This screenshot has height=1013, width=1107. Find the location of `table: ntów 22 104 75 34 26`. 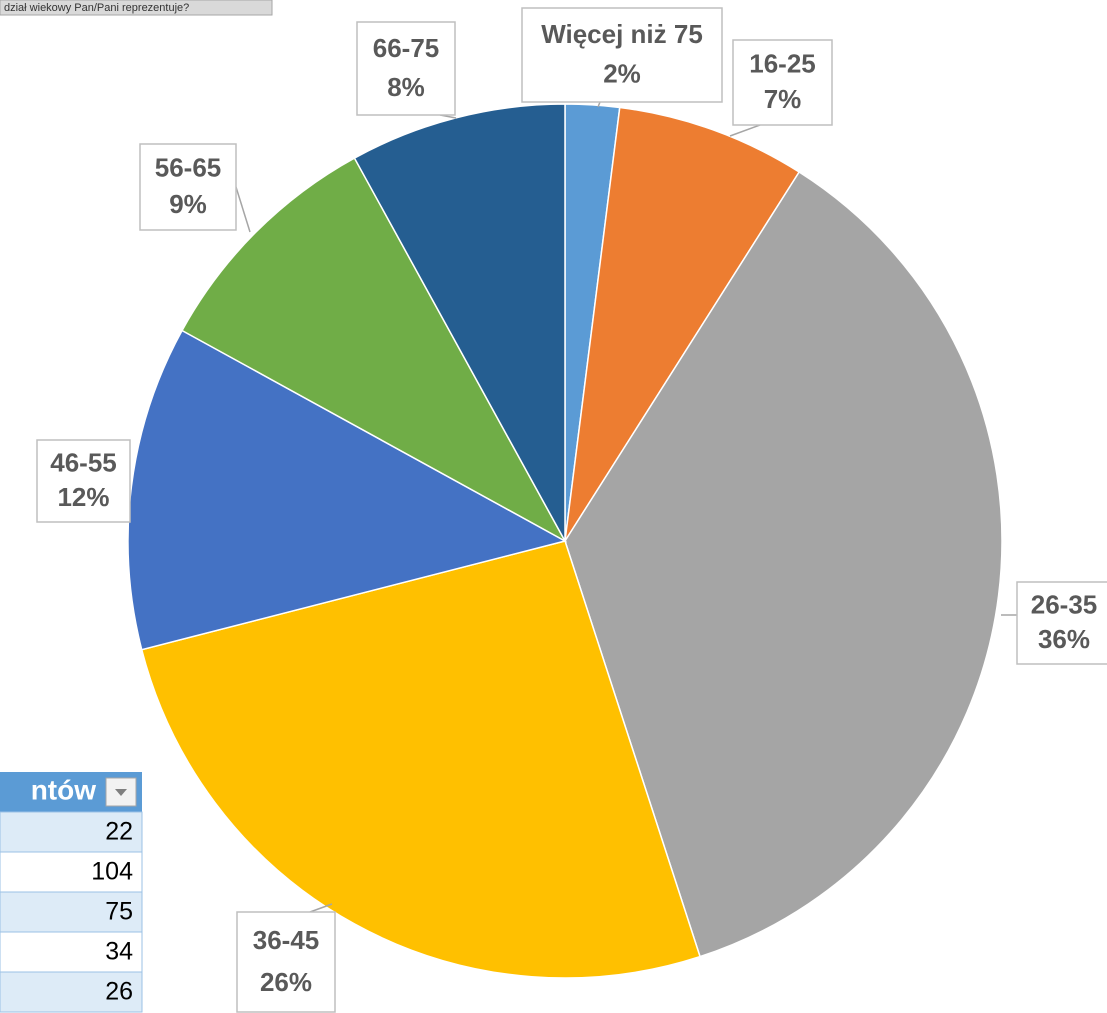

table: ntów 22 104 75 34 26 is located at coordinates (71, 892).